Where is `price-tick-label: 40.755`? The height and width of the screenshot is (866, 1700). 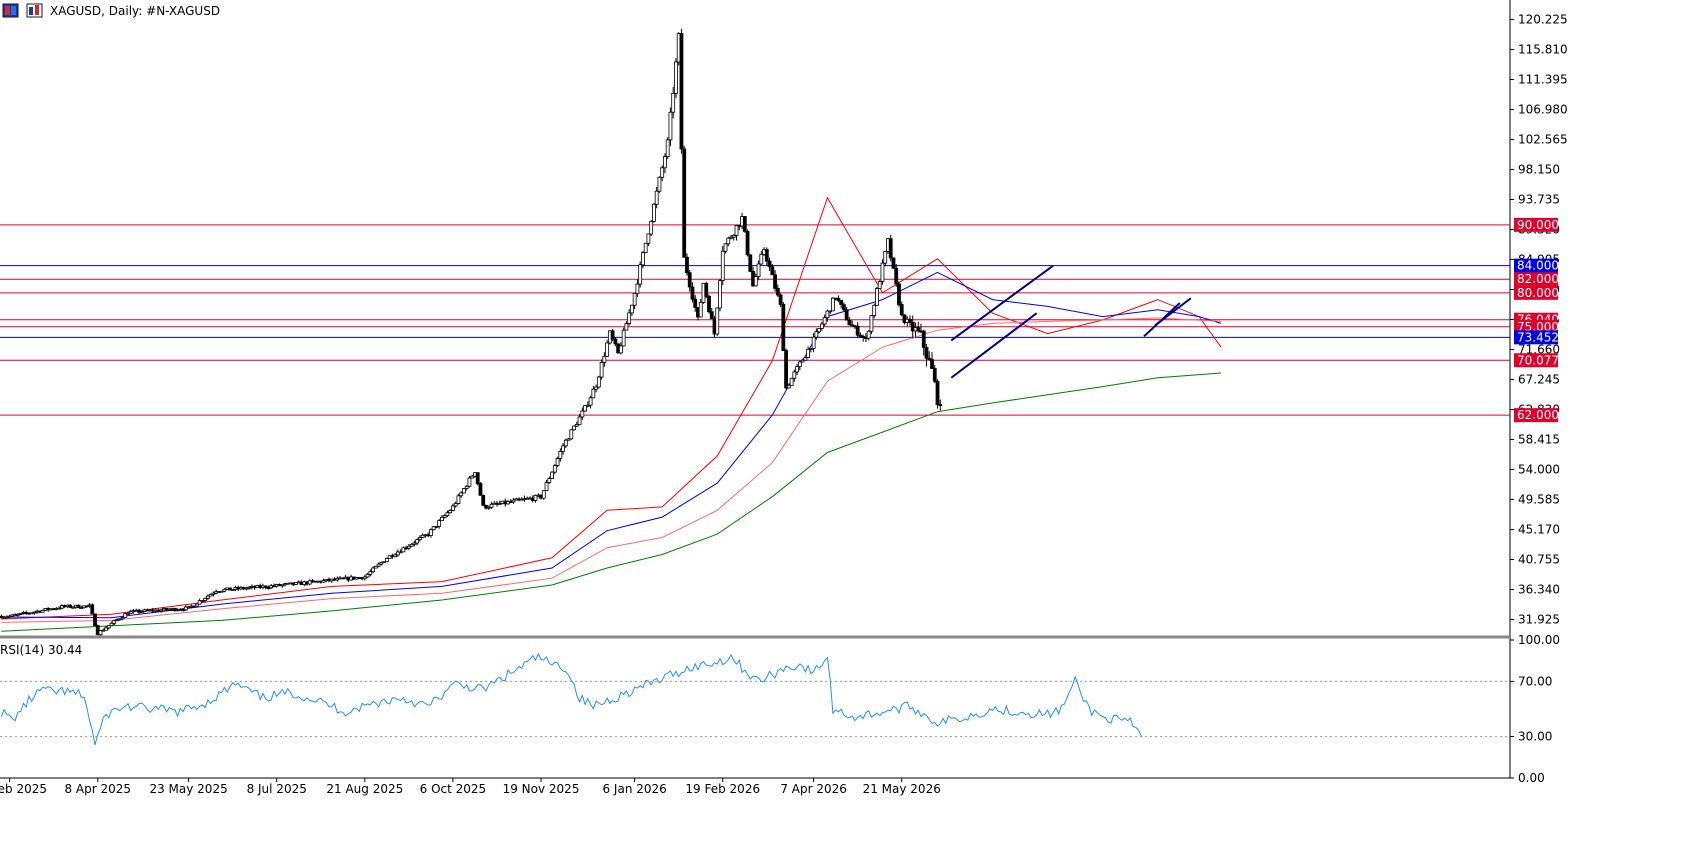 price-tick-label: 40.755 is located at coordinates (1539, 560).